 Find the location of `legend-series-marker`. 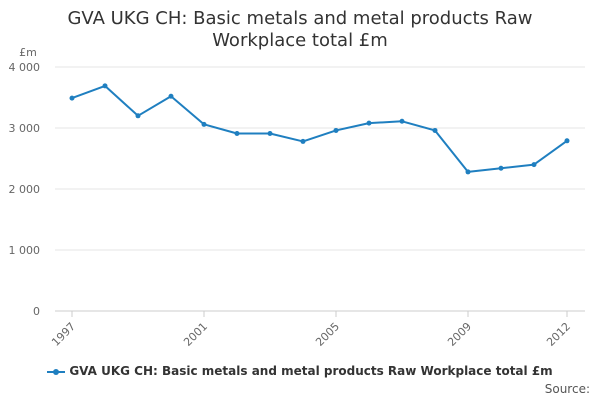

legend-series-marker is located at coordinates (56, 372).